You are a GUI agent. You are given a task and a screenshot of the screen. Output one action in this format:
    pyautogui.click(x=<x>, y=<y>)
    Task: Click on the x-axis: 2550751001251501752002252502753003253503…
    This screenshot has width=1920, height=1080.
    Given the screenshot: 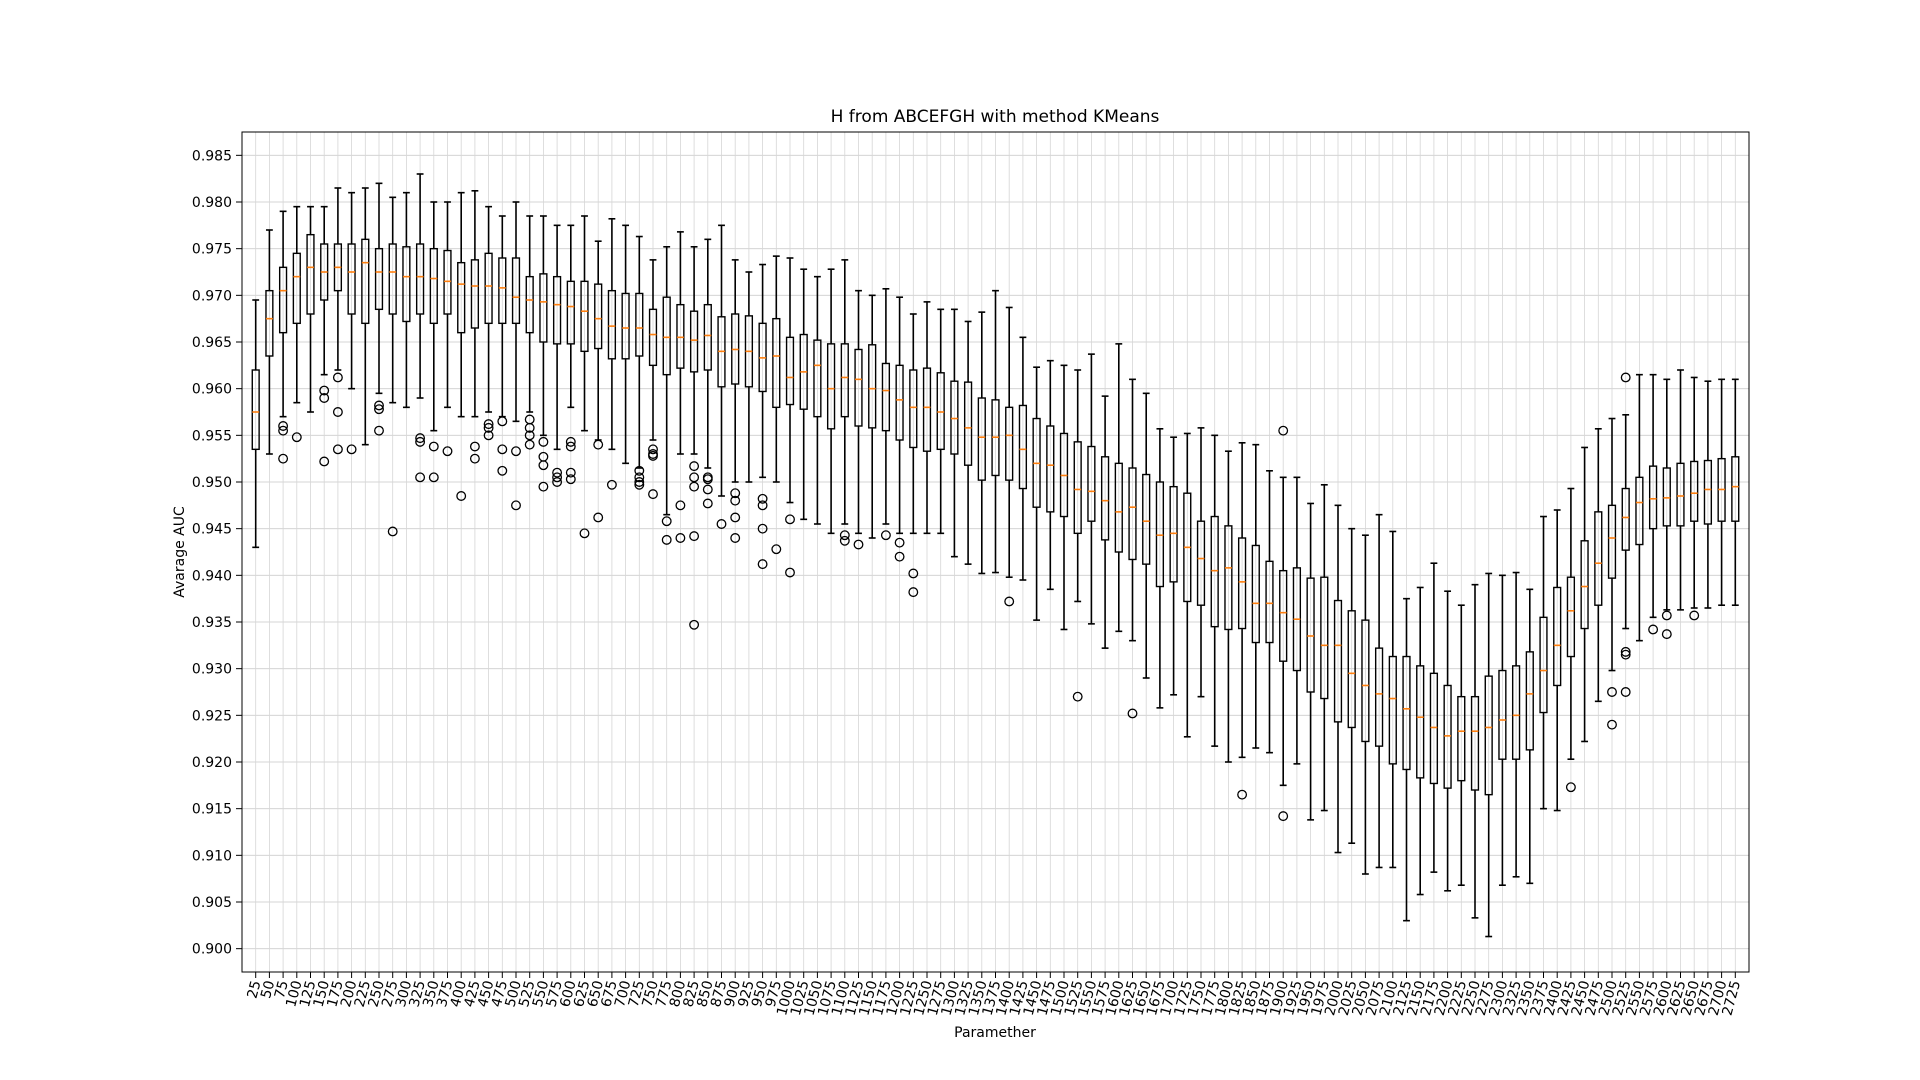 What is the action you would take?
    pyautogui.click(x=994, y=994)
    